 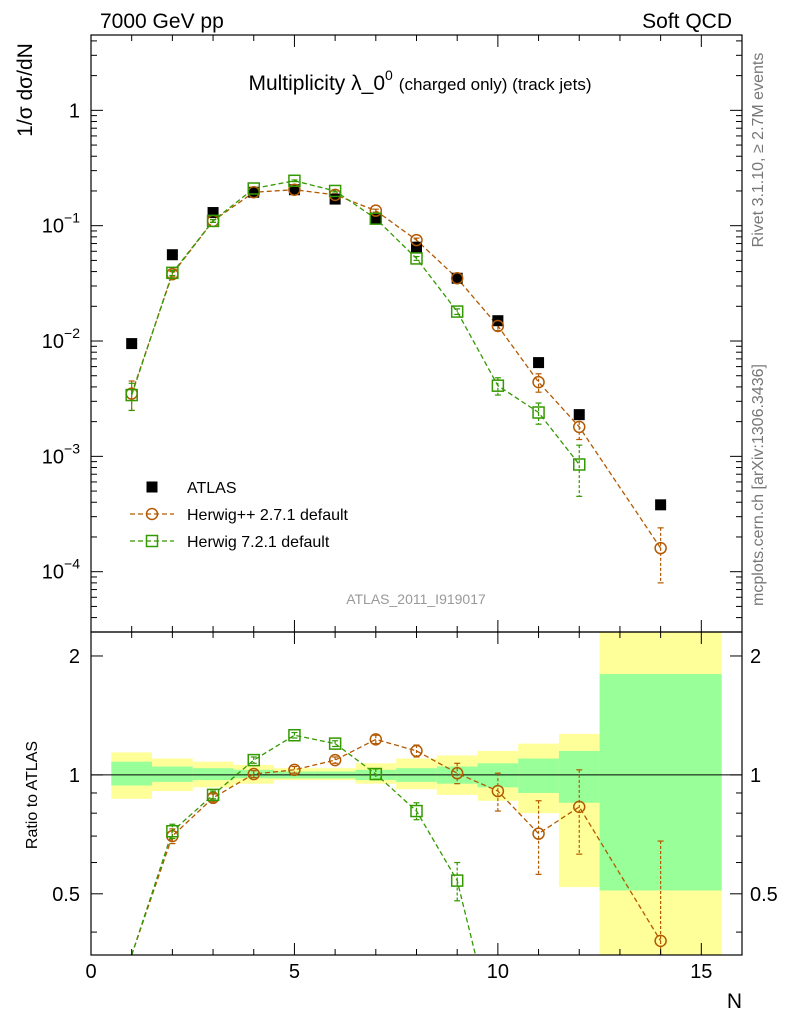 I want to click on y-tick-label: 1, so click(x=74, y=111).